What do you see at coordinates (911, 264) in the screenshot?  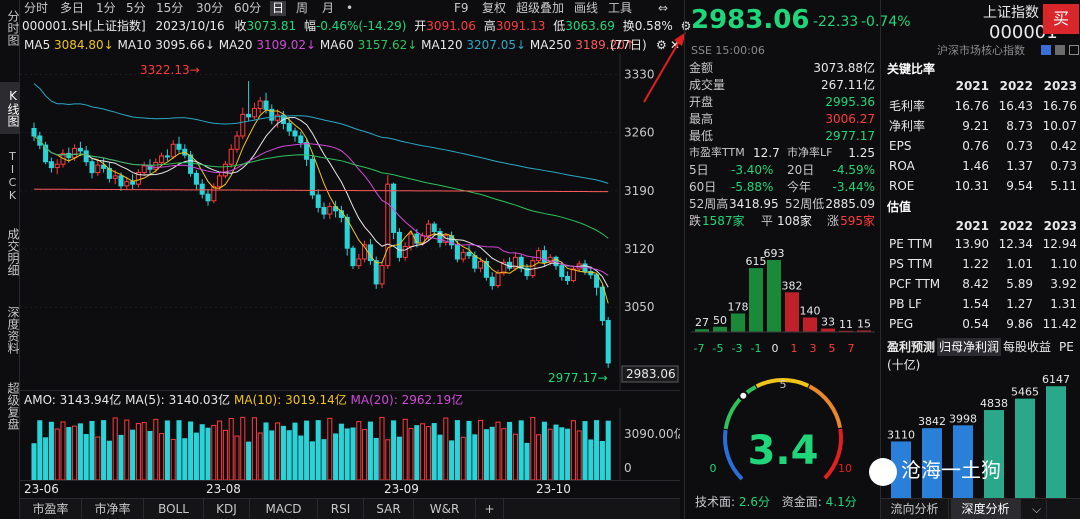 I see `valuation-label: PS TTM` at bounding box center [911, 264].